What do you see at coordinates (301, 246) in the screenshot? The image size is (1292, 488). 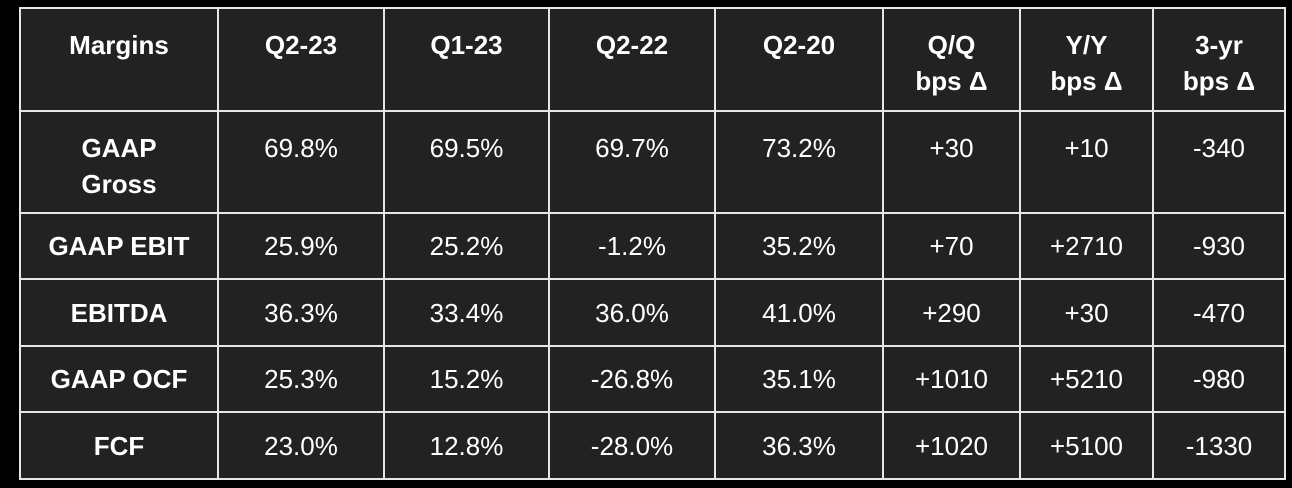 I see `table-cell: 25.9%` at bounding box center [301, 246].